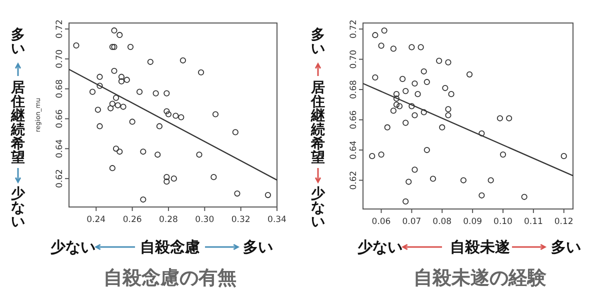 Image resolution: width=600 pixels, height=293 pixels. I want to click on x-tick-label: 0.32, so click(240, 220).